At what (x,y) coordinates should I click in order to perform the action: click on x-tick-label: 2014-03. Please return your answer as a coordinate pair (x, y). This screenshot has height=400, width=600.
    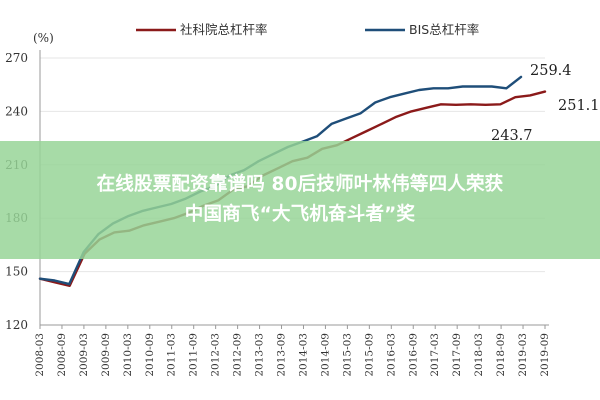
    Looking at the image, I should click on (303, 355).